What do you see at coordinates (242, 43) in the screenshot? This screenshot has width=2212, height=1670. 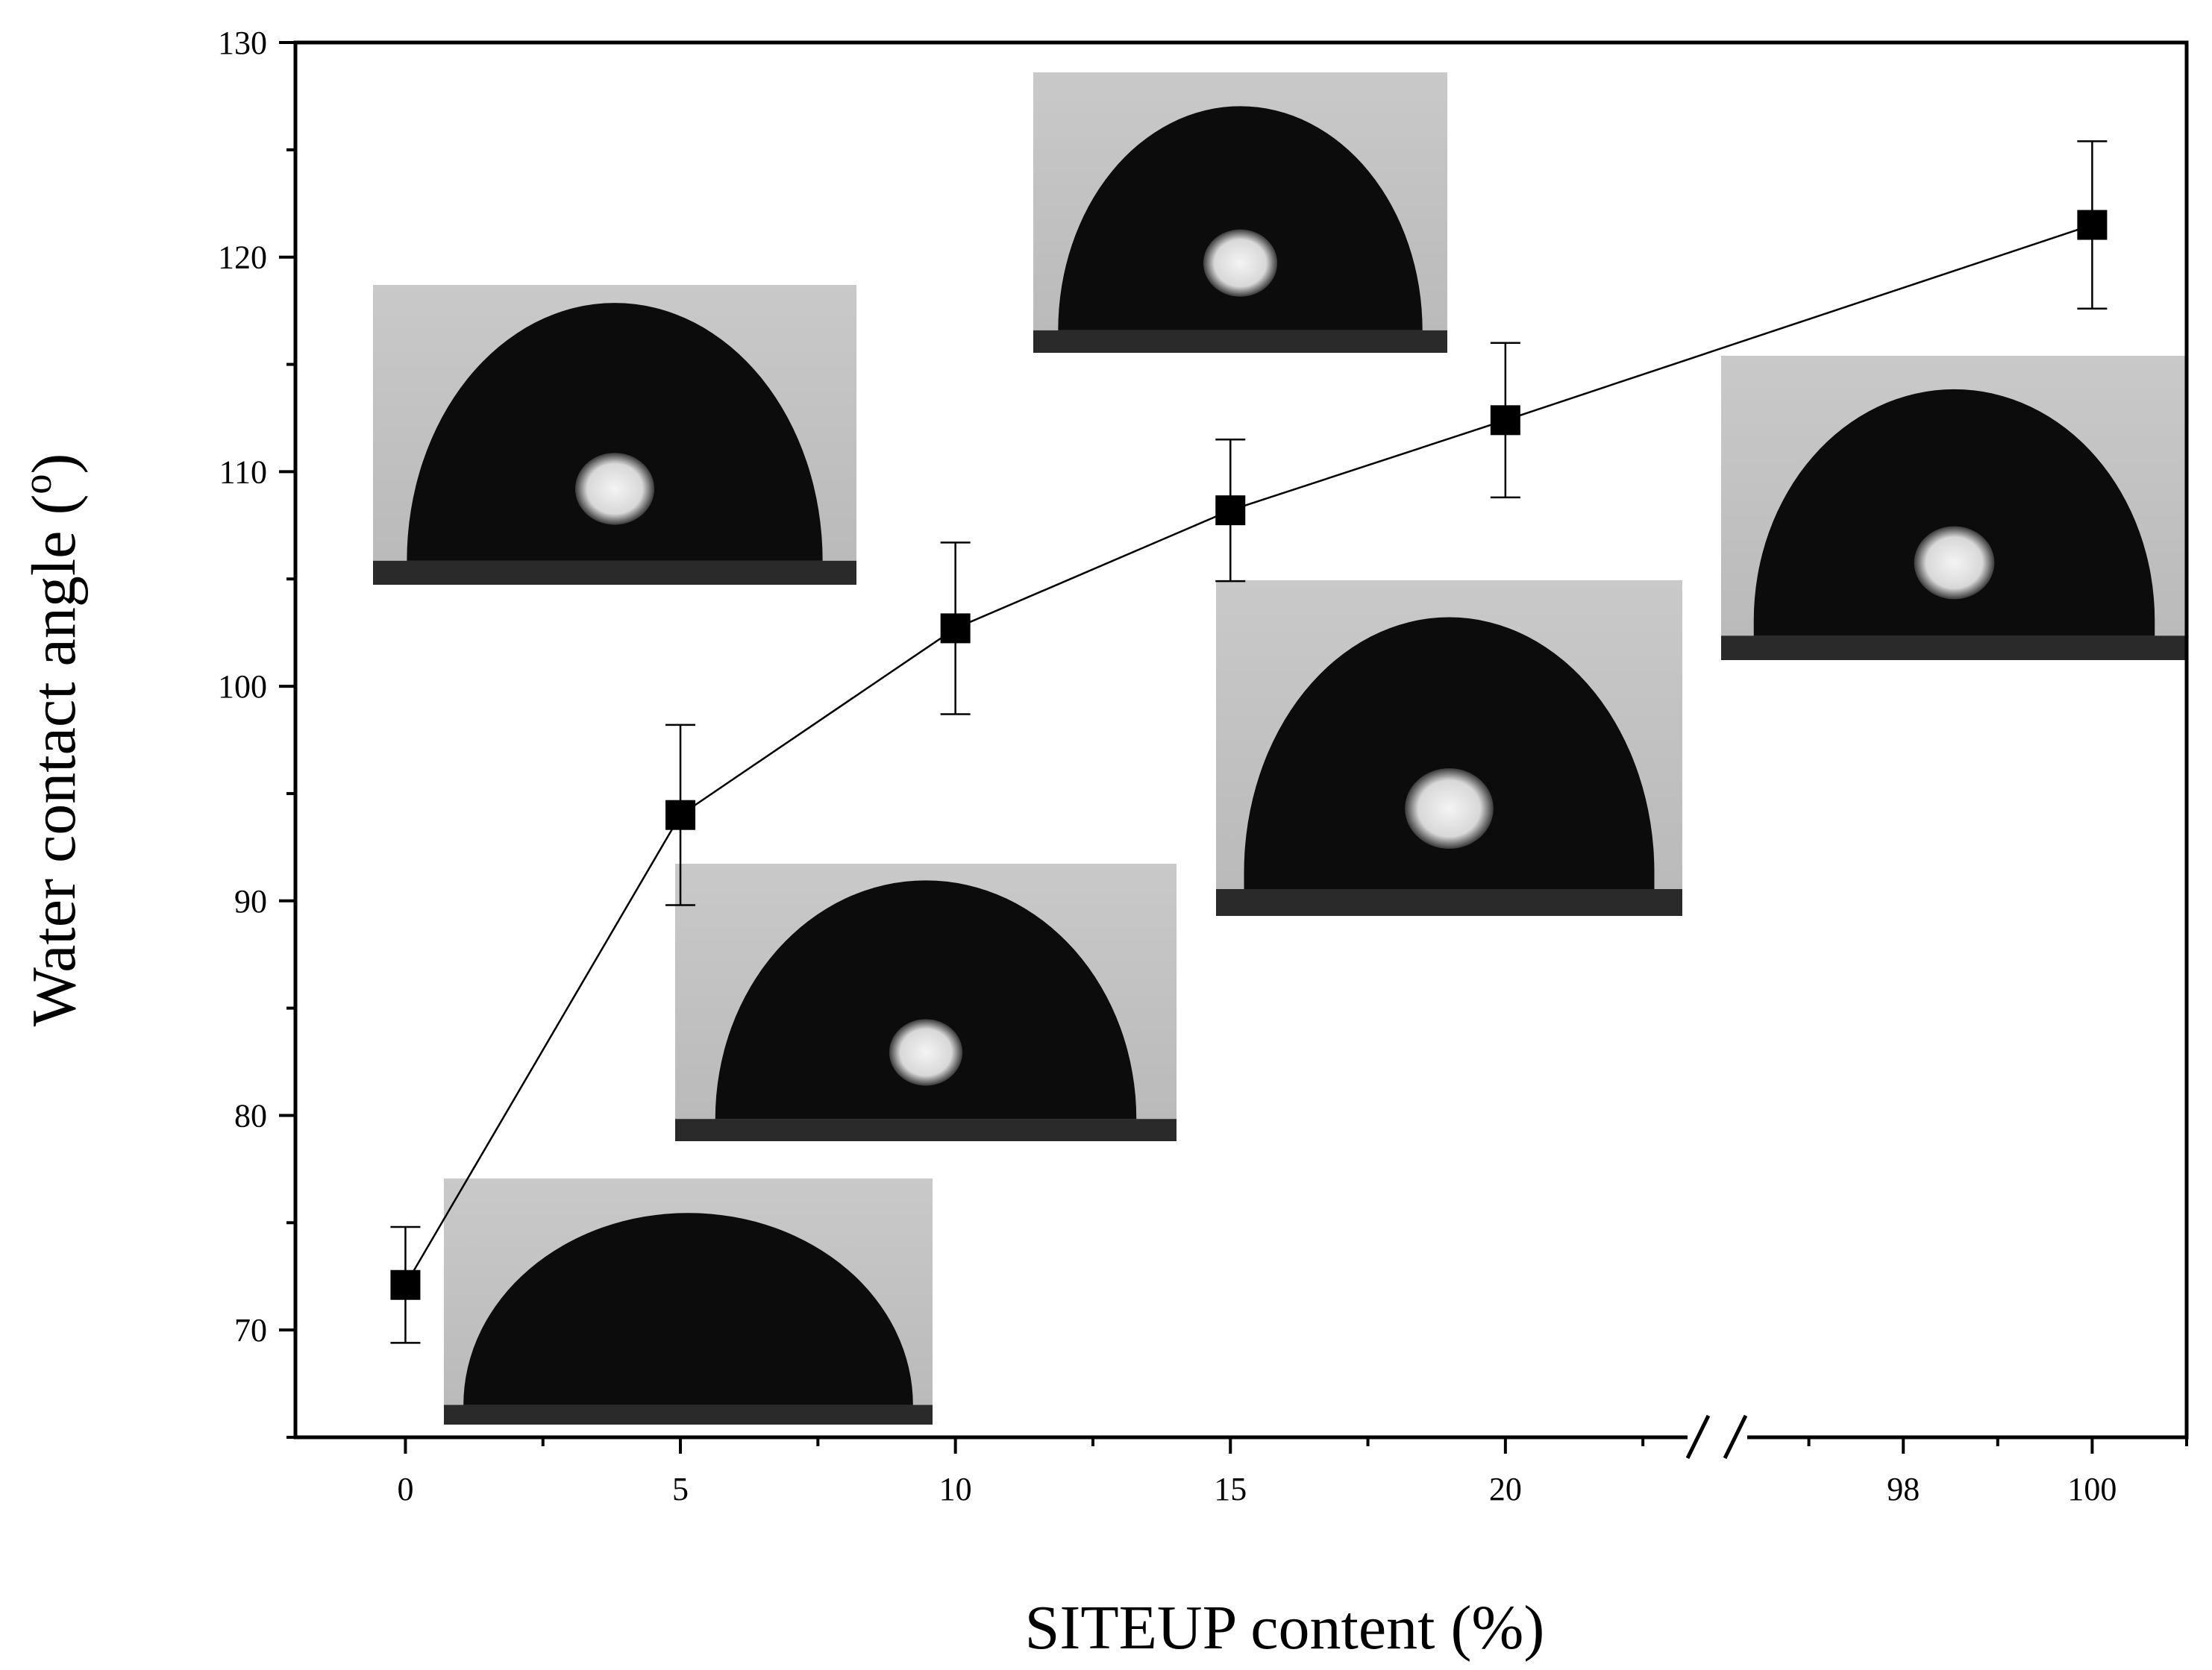 I see `y-tick-label: 130` at bounding box center [242, 43].